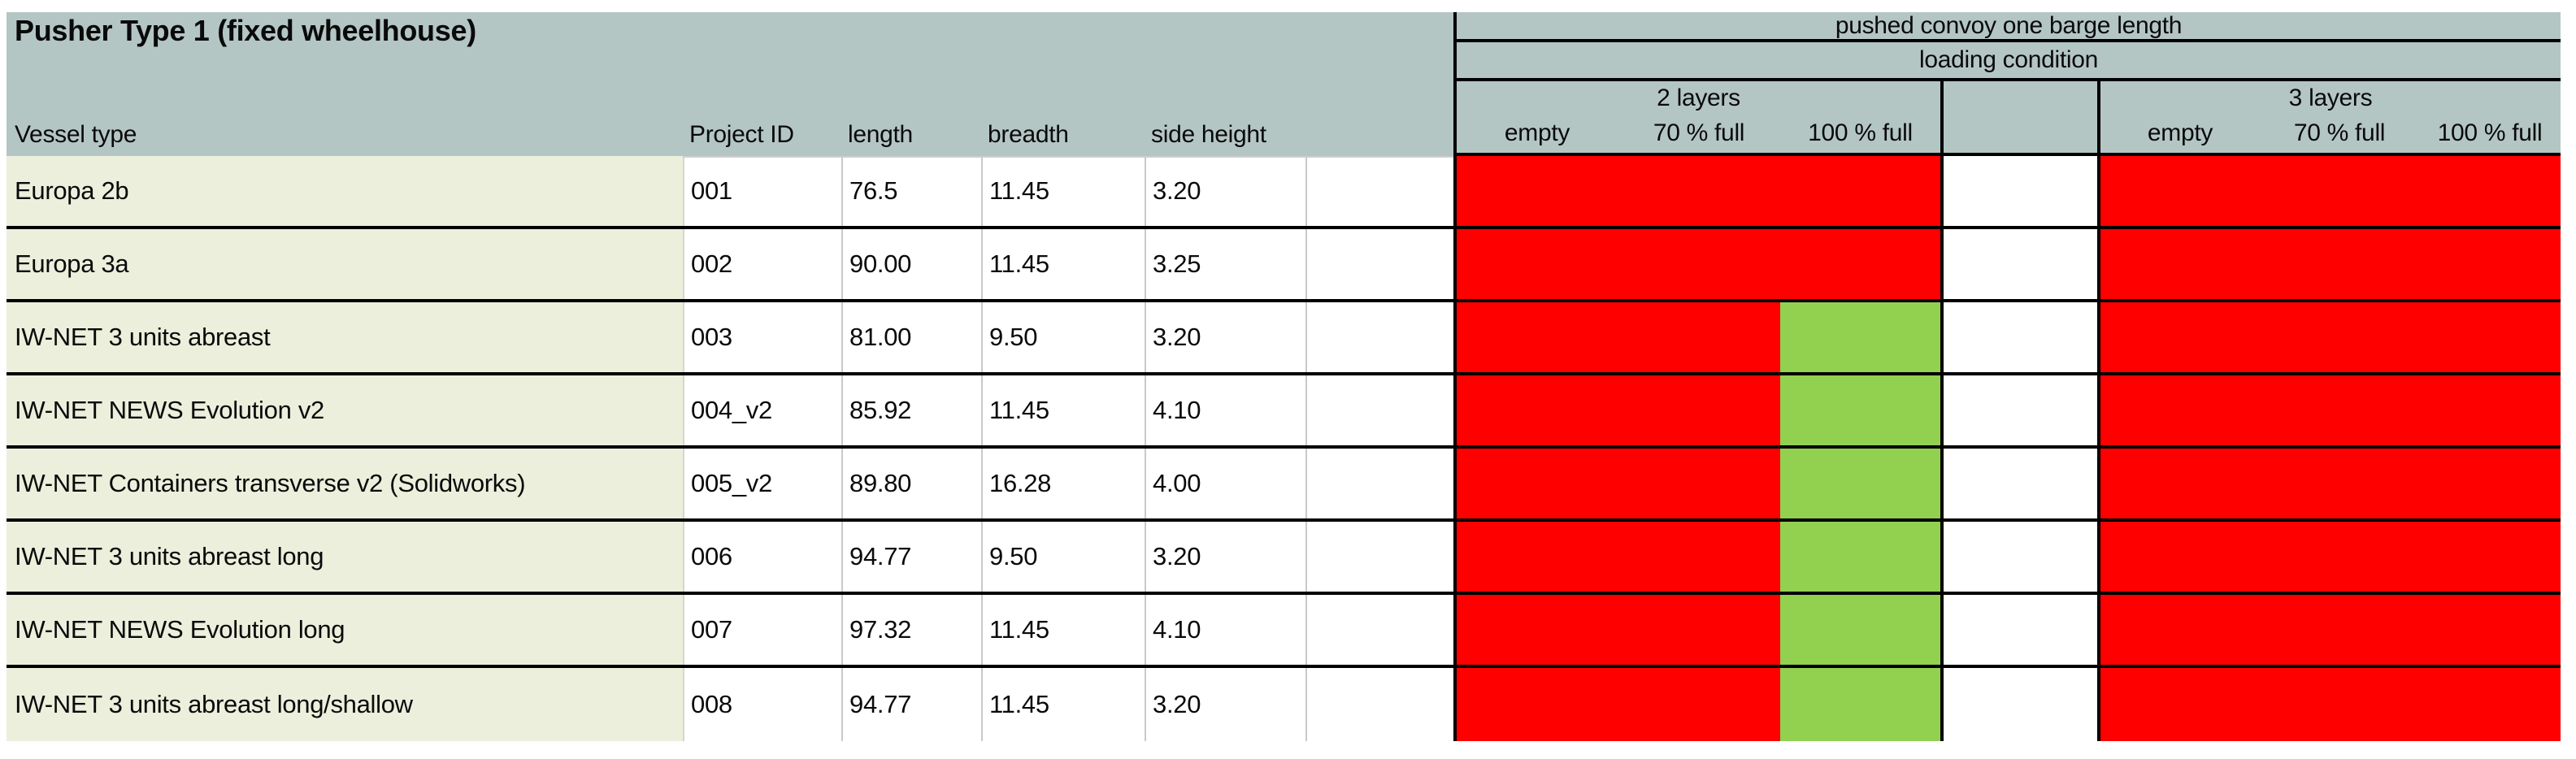 The width and height of the screenshot is (2576, 759). I want to click on project-id-cell: 008, so click(762, 705).